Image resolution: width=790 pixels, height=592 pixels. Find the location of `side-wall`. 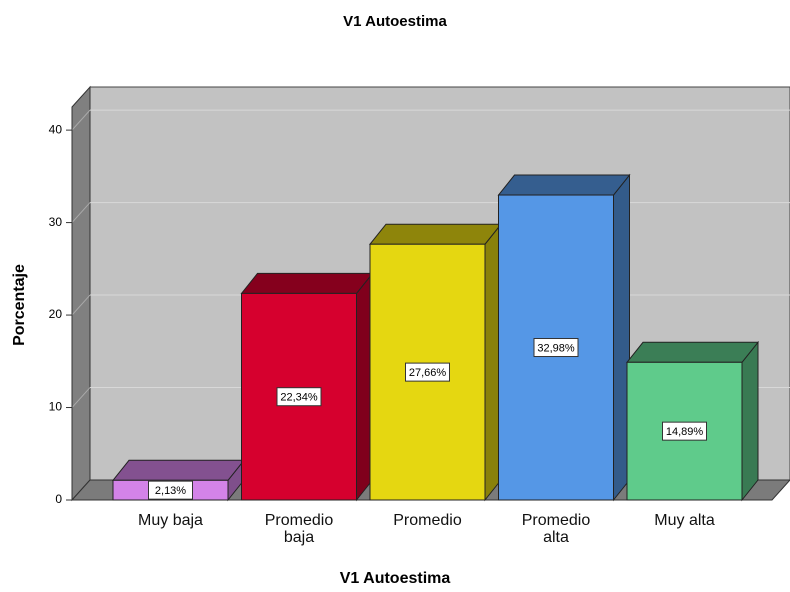

side-wall is located at coordinates (81, 293).